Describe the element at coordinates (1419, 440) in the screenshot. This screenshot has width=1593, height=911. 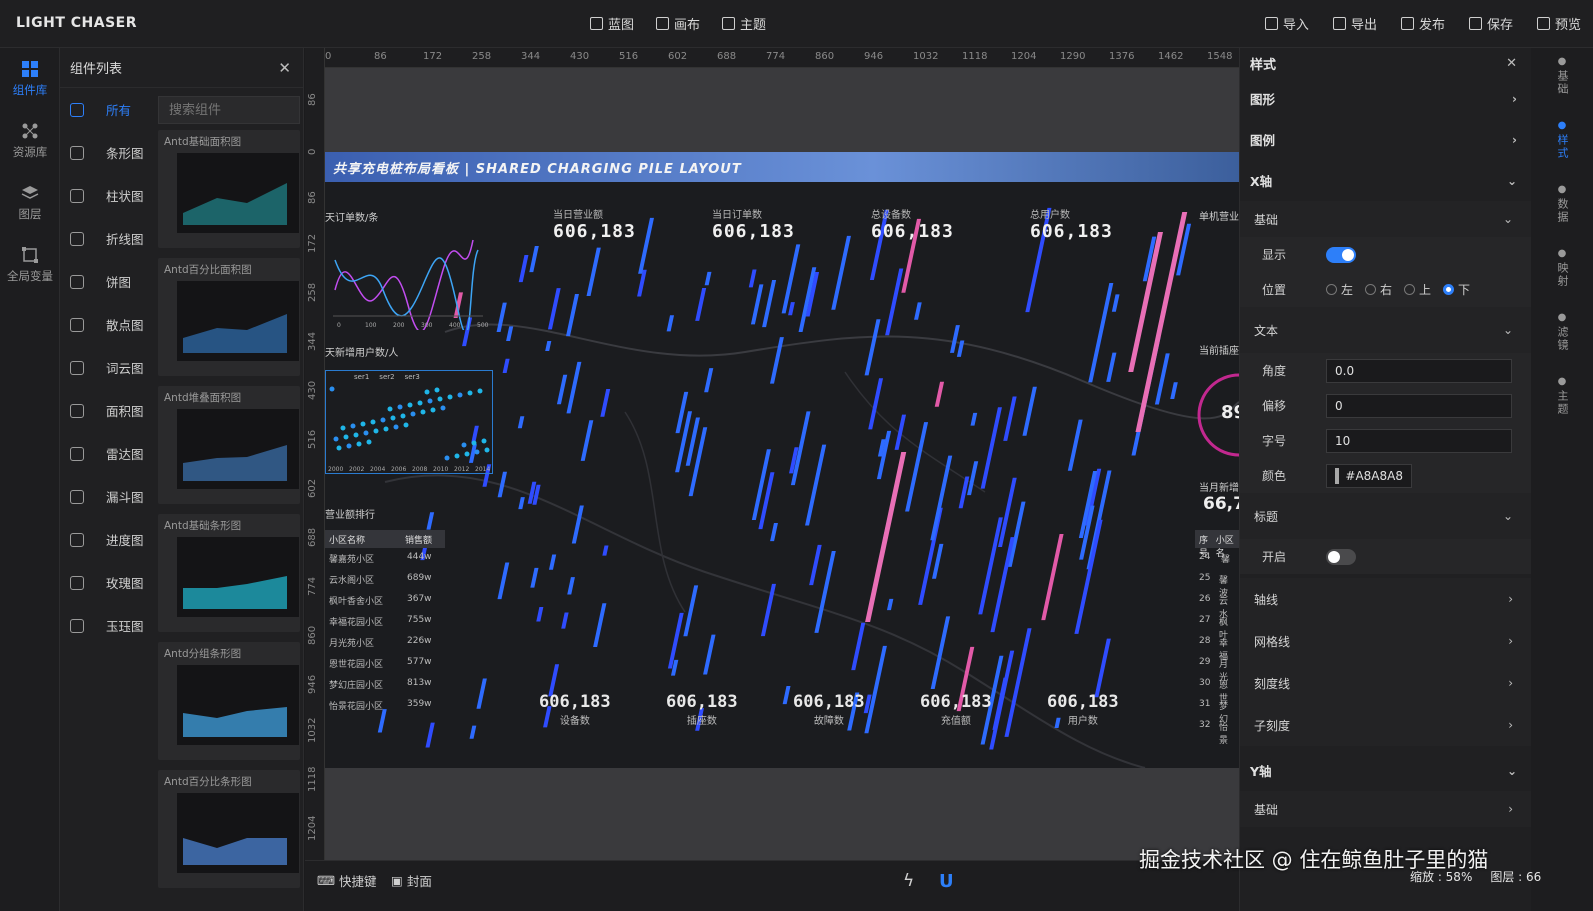
I see `fontsize-input` at that location.